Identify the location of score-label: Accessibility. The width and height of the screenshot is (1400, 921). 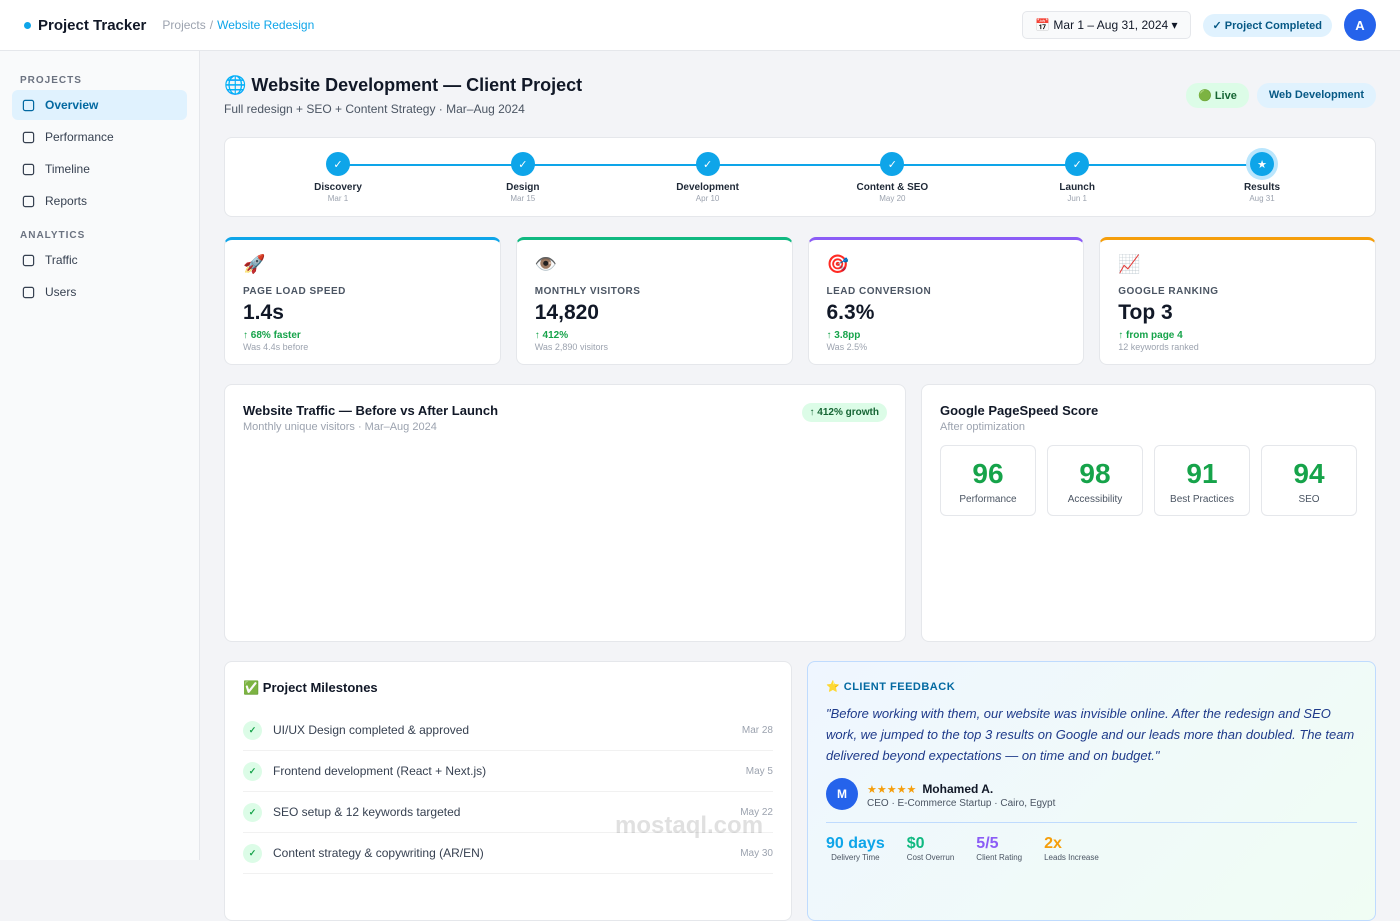
(1095, 499).